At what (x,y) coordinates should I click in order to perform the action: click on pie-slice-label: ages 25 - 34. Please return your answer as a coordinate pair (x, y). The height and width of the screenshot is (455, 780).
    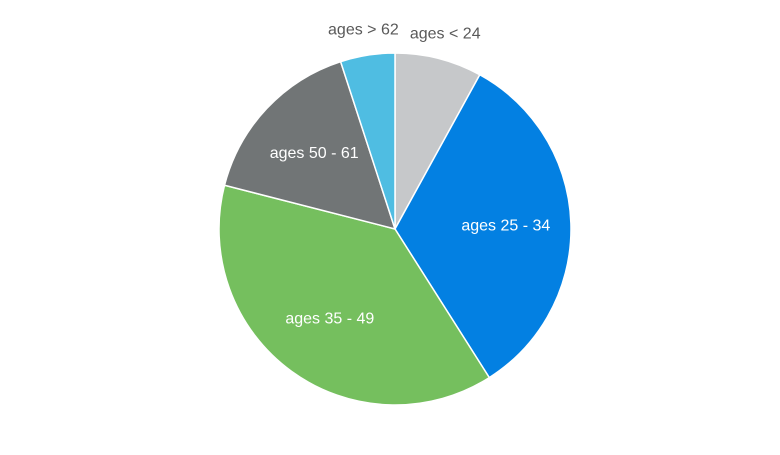
    Looking at the image, I should click on (505, 226).